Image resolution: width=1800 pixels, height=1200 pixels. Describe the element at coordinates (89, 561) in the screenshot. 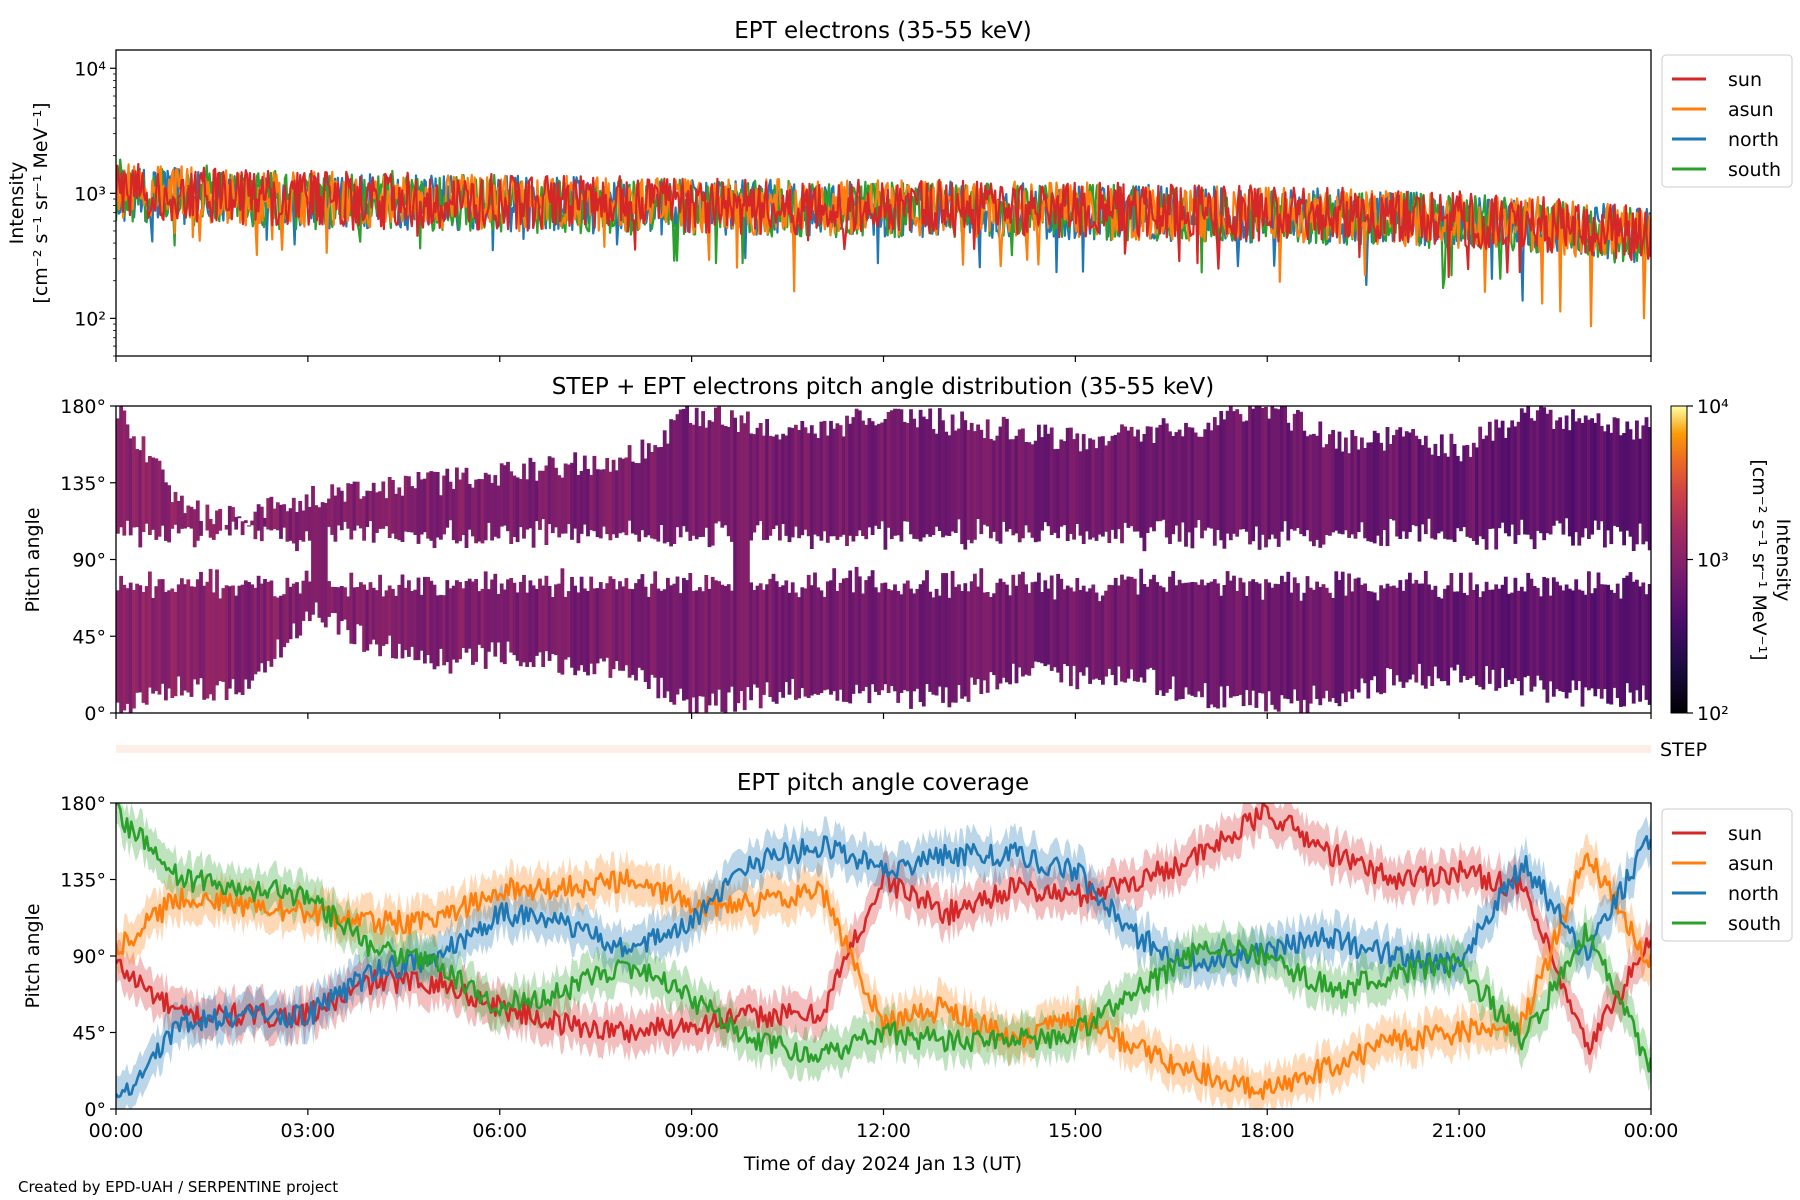

I see `y-tick-label: 90°` at that location.